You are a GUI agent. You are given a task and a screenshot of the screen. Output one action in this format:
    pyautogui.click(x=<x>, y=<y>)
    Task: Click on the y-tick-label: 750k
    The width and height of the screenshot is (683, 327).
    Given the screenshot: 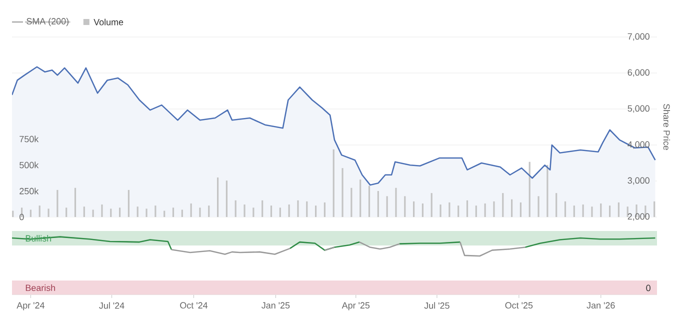 What is the action you would take?
    pyautogui.click(x=29, y=139)
    